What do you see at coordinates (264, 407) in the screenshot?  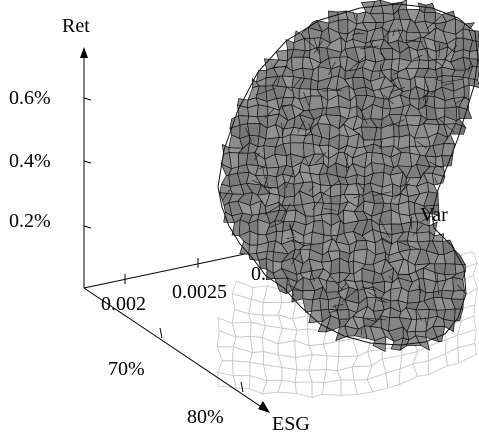 I see `y-axis-arrowhead` at bounding box center [264, 407].